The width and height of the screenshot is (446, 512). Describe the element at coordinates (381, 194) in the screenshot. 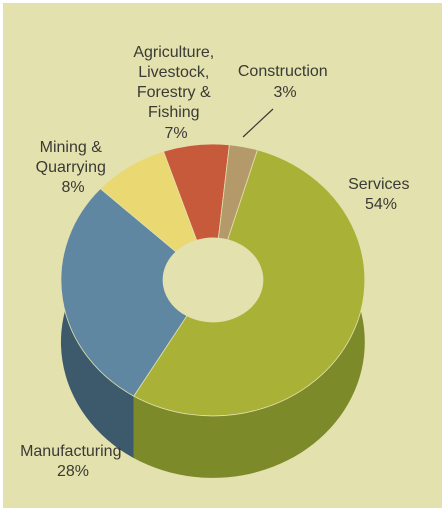

I see `label-services: Services 54%` at that location.